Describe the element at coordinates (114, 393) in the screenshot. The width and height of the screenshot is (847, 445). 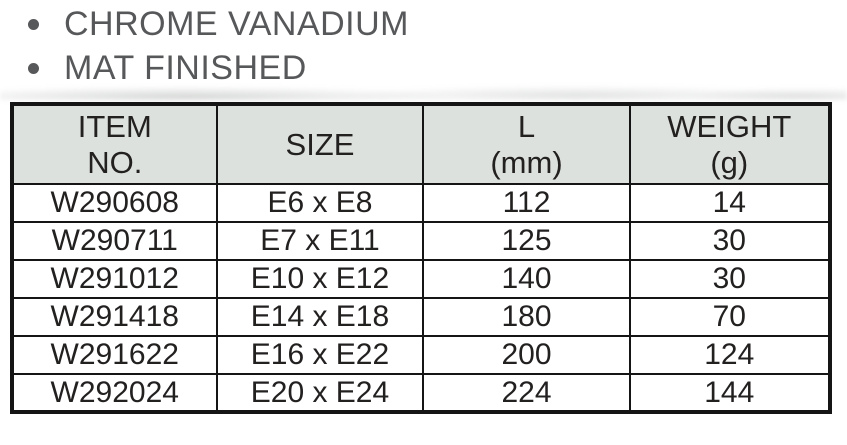
I see `cell-item-no: W292024` at that location.